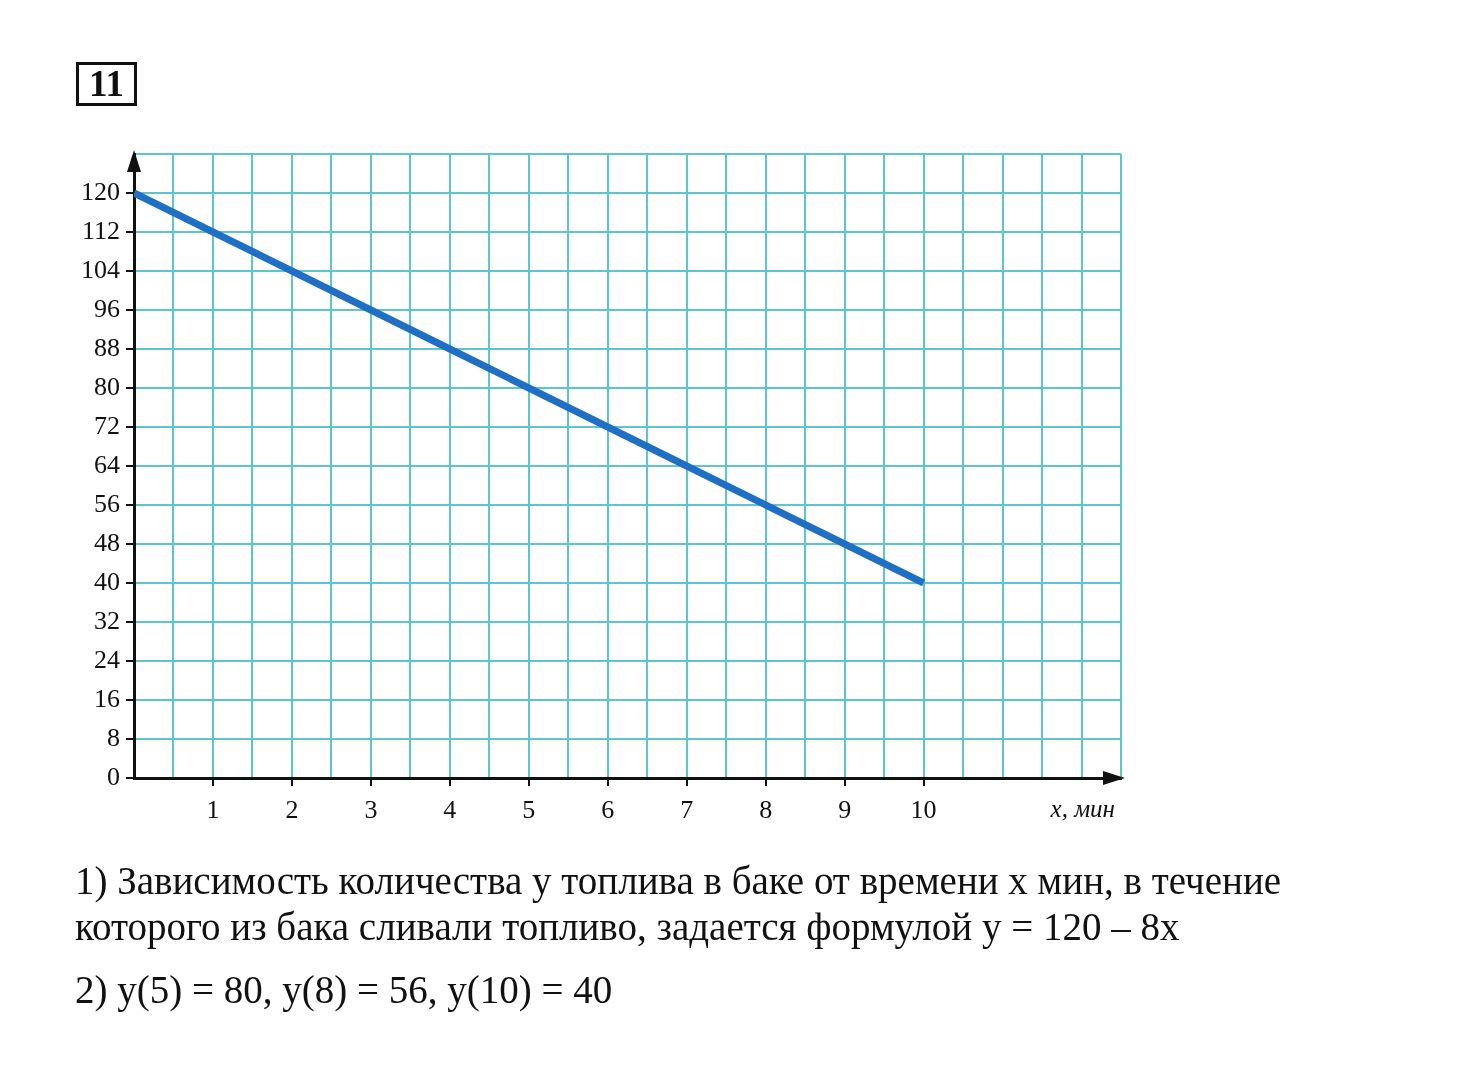  Describe the element at coordinates (113, 737) in the screenshot. I see `y-tick-label: 8` at that location.